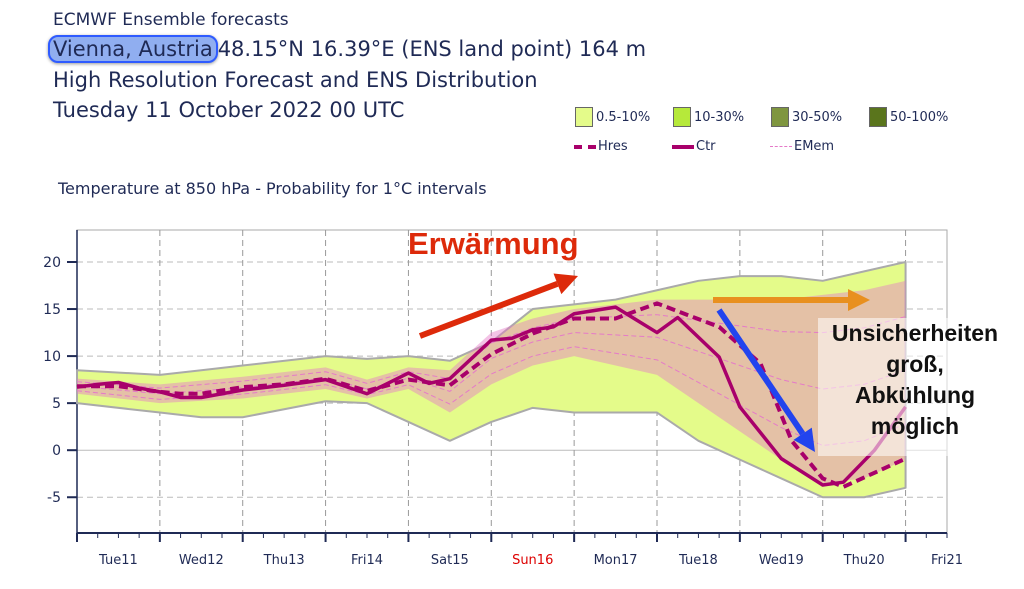 The width and height of the screenshot is (1024, 589). Describe the element at coordinates (616, 560) in the screenshot. I see `x-tick-label: Mon17` at that location.